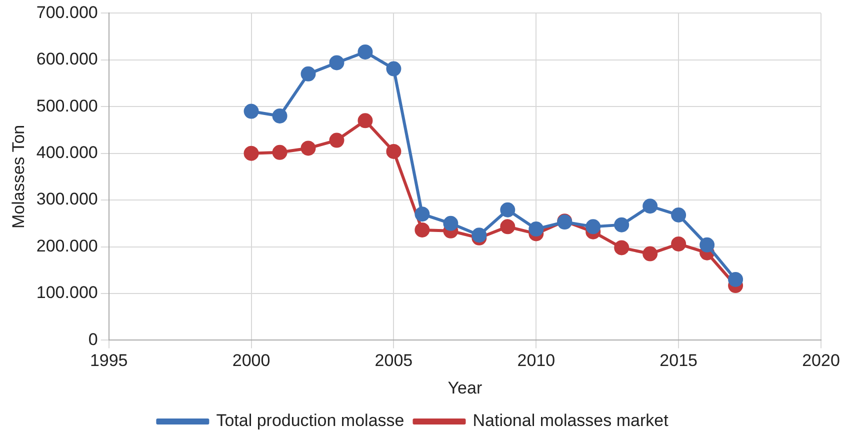 The image size is (846, 440). Describe the element at coordinates (465, 388) in the screenshot. I see `x-axis-title: Year` at that location.